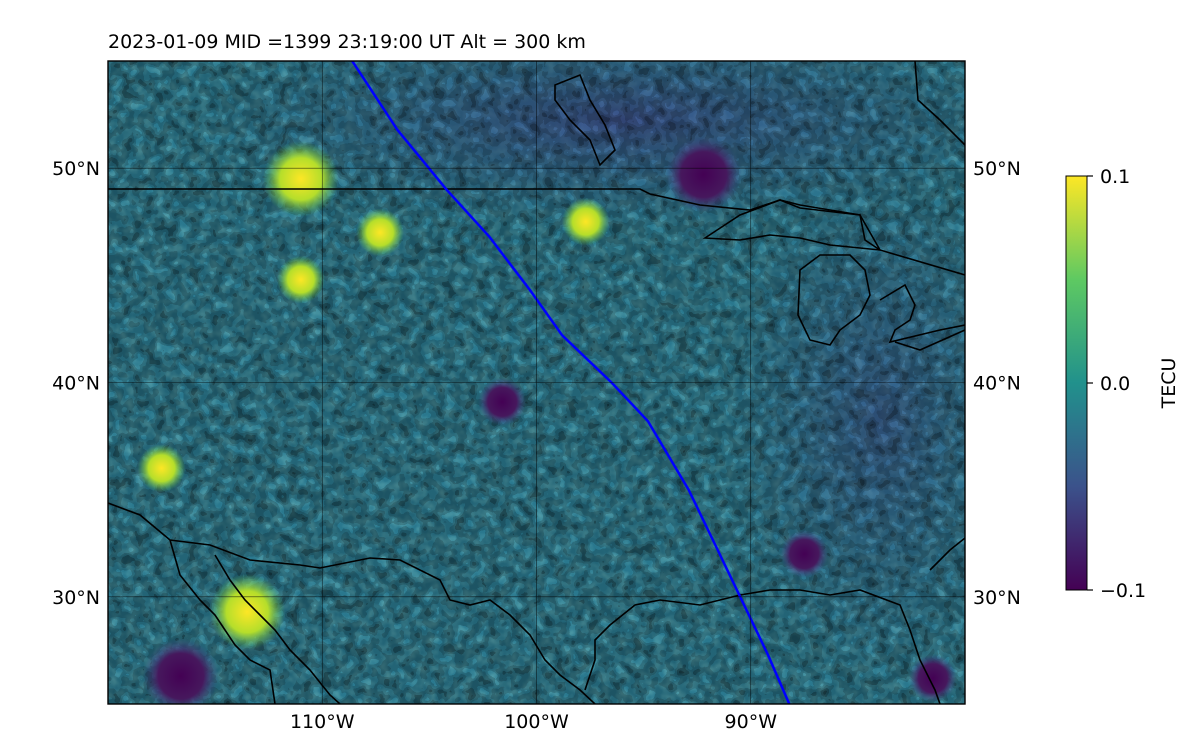 This screenshot has height=750, width=1200. Describe the element at coordinates (1123, 591) in the screenshot. I see `colorbar-tick-label: −0.1` at that location.